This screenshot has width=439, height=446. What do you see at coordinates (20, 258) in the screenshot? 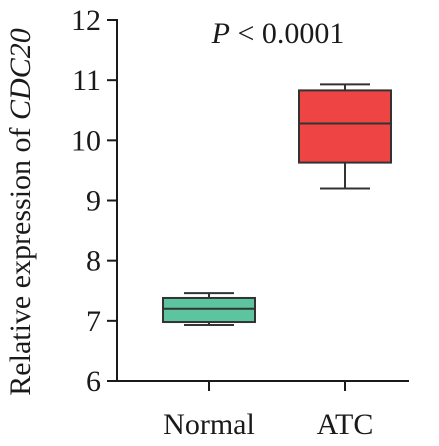
I see `y-axis-title-prefix: Relative expression of` at bounding box center [20, 258].